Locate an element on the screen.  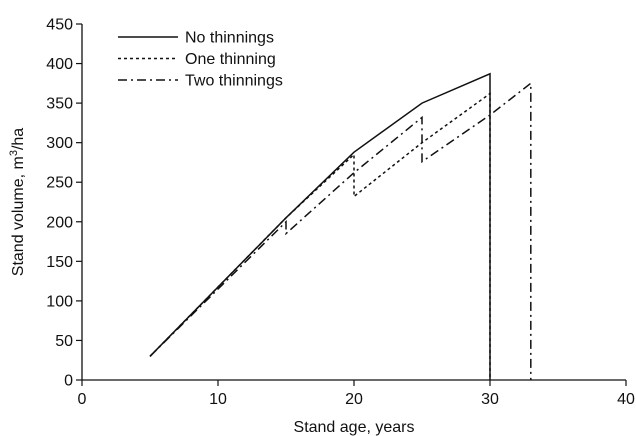
y-tick-label: 100 is located at coordinates (59, 301).